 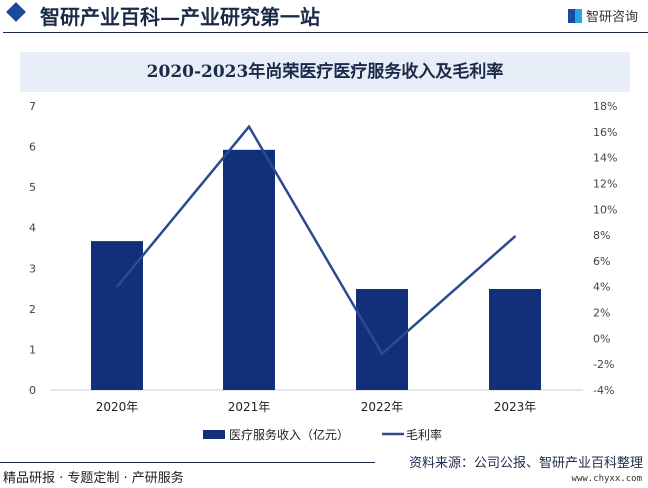 I want to click on y-right-tick: 10%, so click(x=605, y=209).